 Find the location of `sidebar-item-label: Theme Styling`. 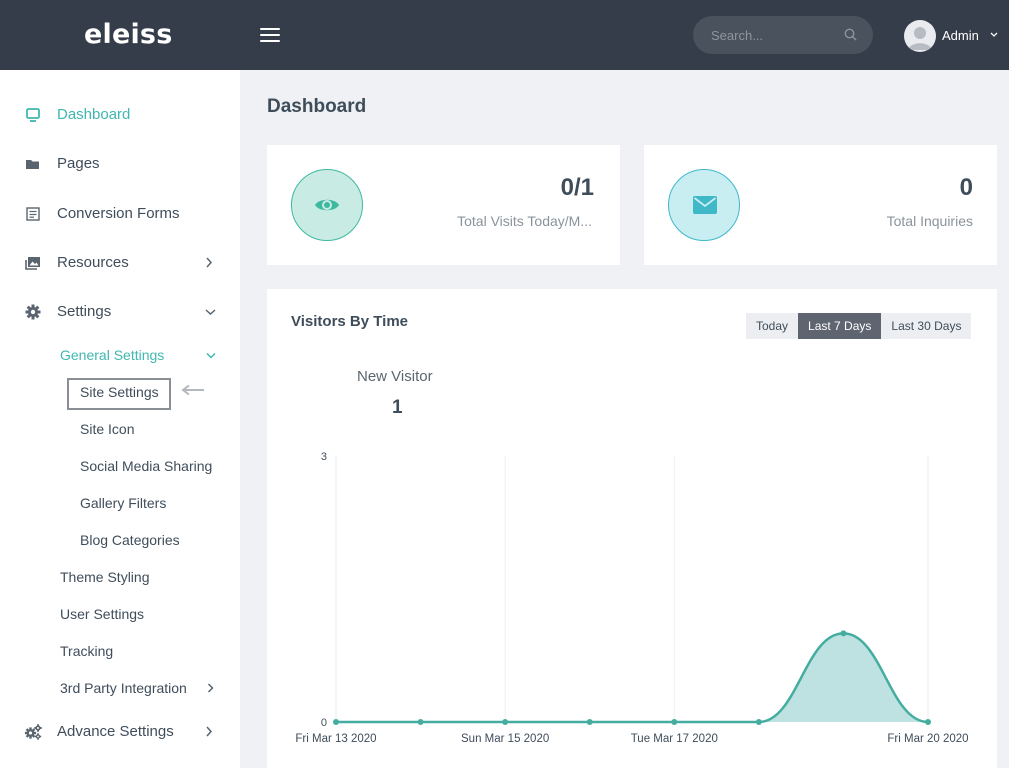

sidebar-item-label: Theme Styling is located at coordinates (105, 577).